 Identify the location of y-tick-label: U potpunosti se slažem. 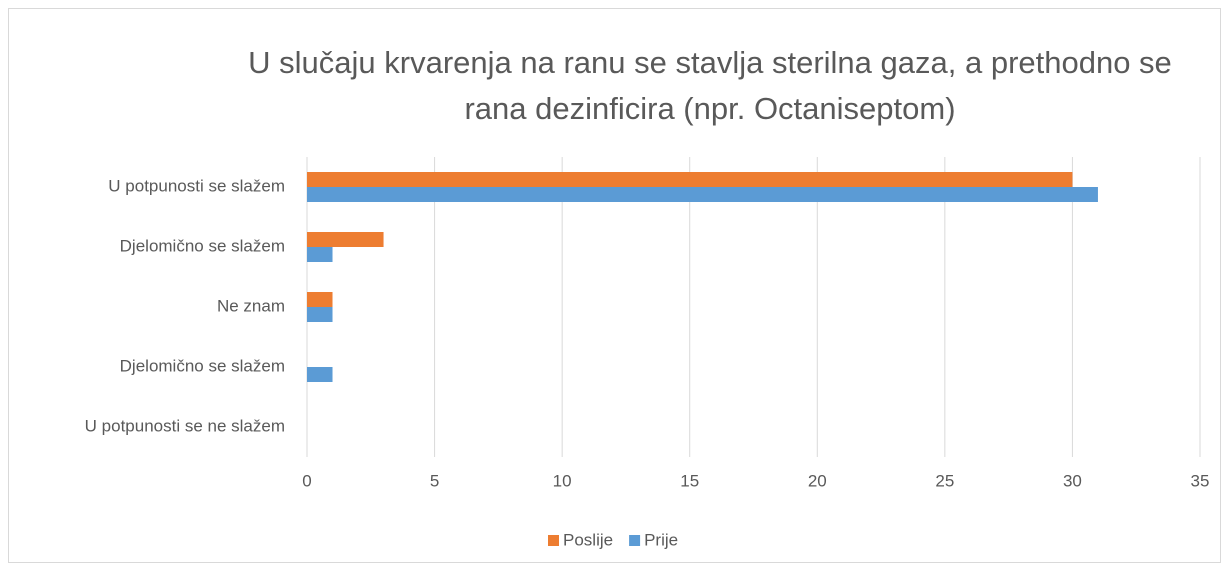
(196, 185).